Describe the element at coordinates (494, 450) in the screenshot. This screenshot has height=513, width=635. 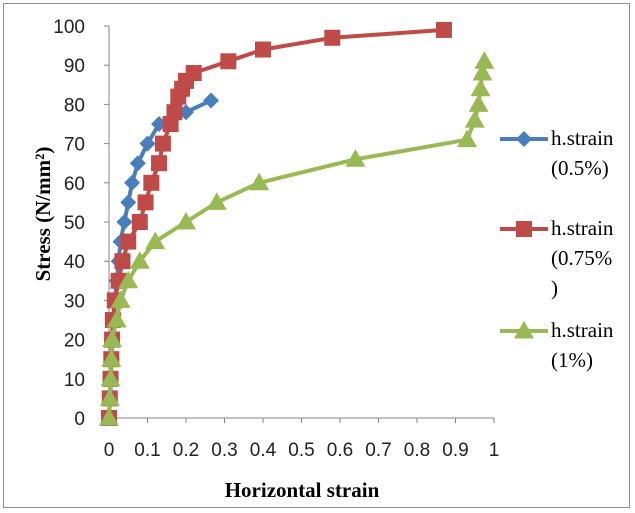
I see `x-tick-label: 1` at that location.